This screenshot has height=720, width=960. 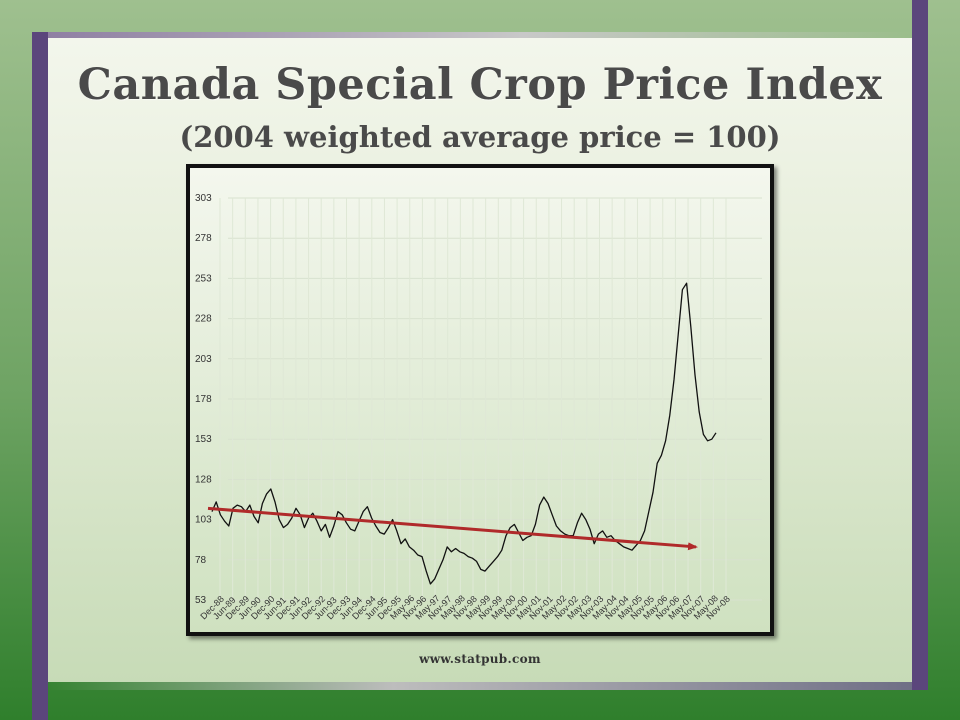 What do you see at coordinates (480, 686) in the screenshot?
I see `bottom-divider` at bounding box center [480, 686].